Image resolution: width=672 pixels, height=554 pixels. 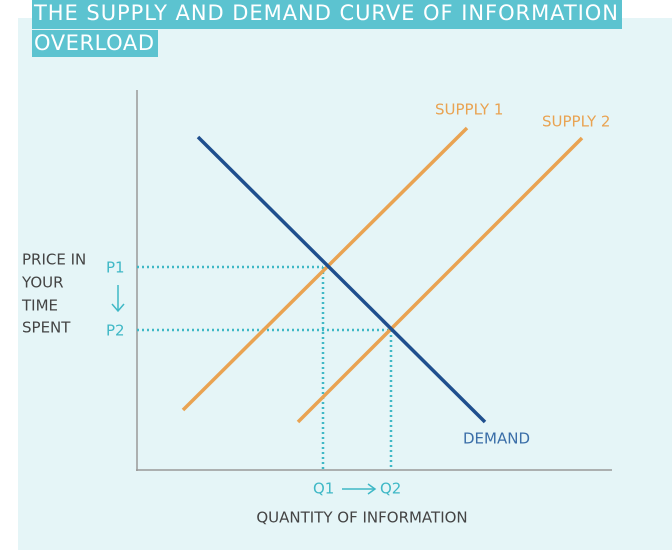 I want to click on price-mark: P1, so click(x=115, y=268).